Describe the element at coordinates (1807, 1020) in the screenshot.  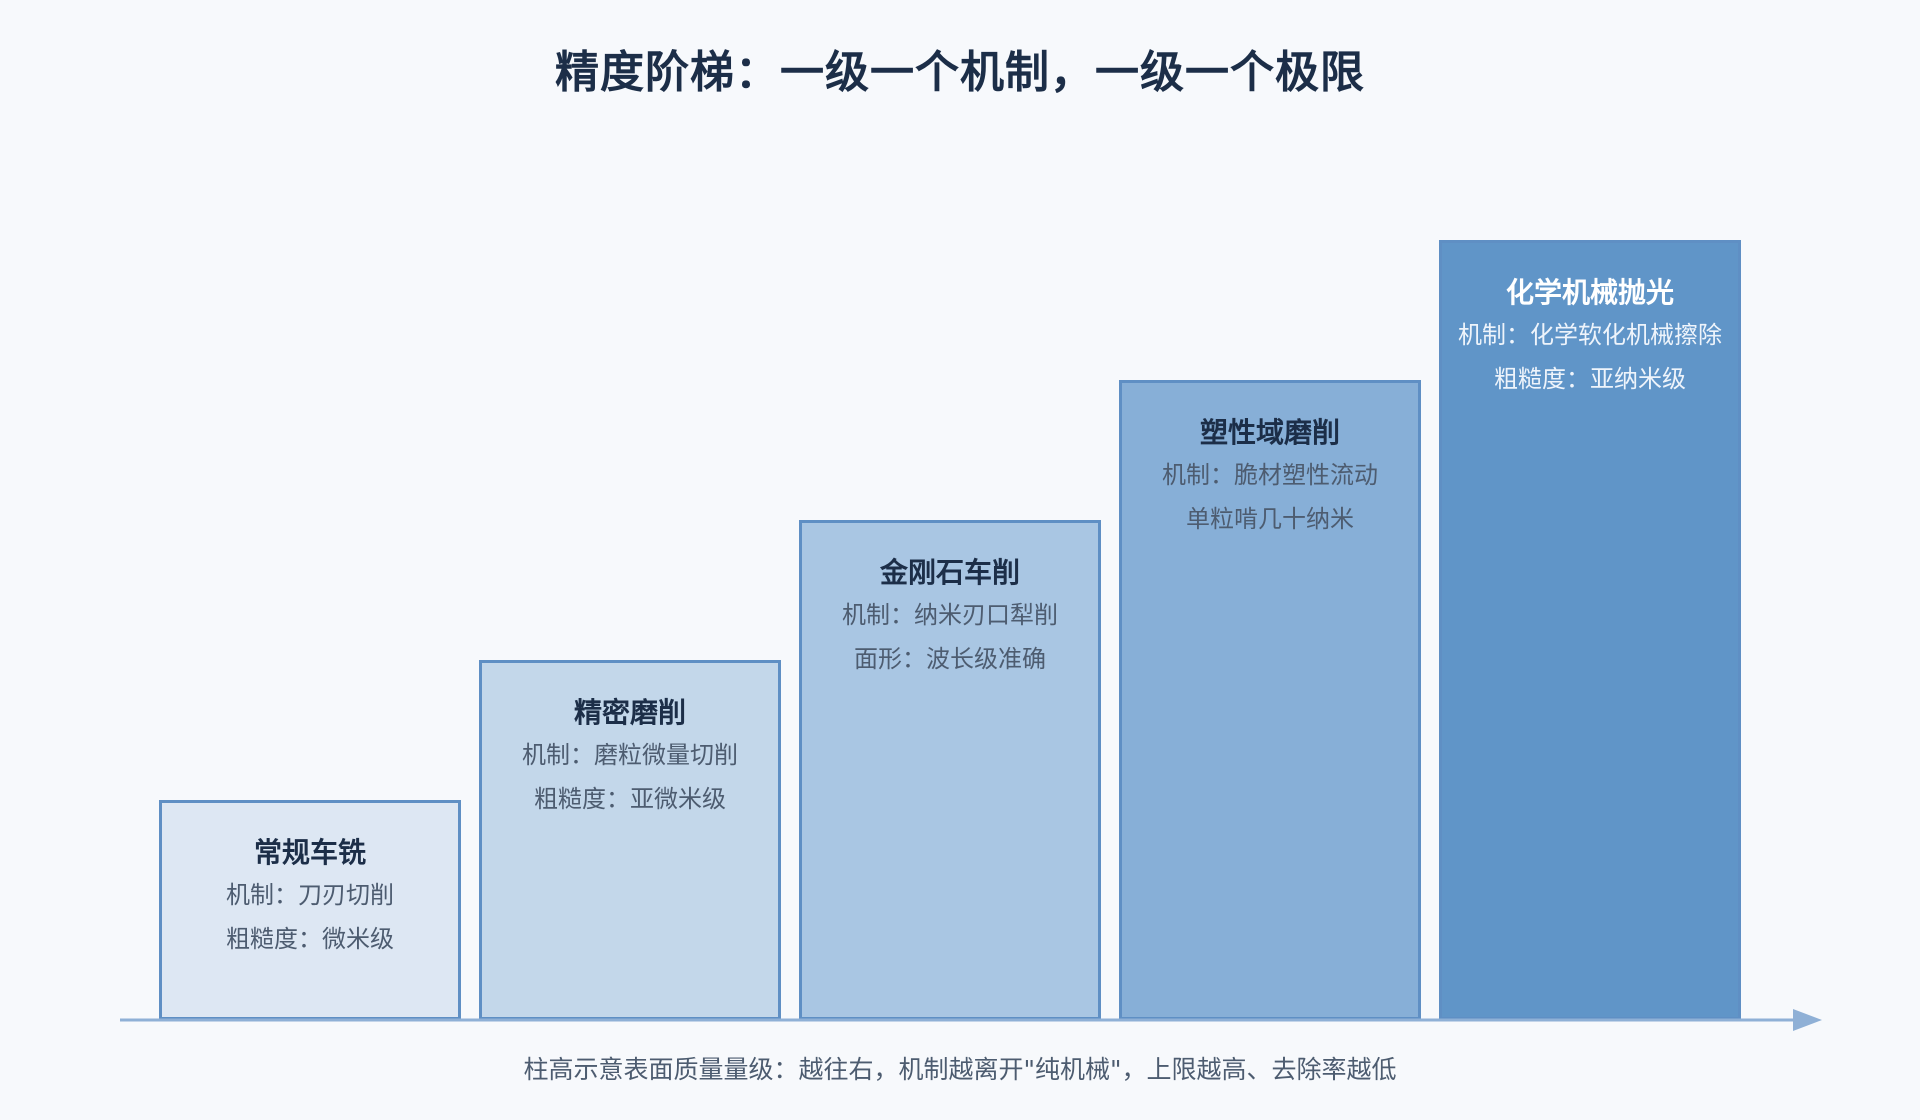
I see `arrow-head-icon` at that location.